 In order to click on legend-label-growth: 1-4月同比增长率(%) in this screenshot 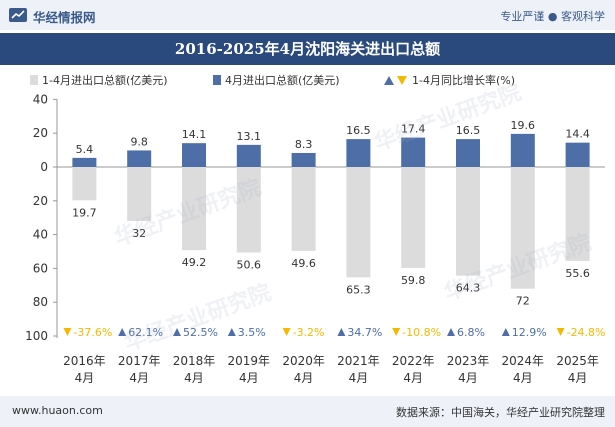, I will do `click(463, 80)`.